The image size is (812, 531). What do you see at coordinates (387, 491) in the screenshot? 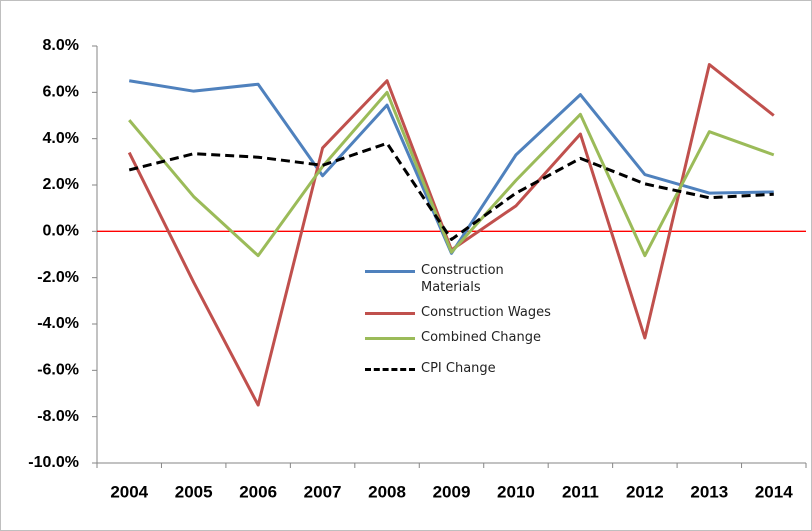
I see `x-tick-label: 2008` at bounding box center [387, 491].